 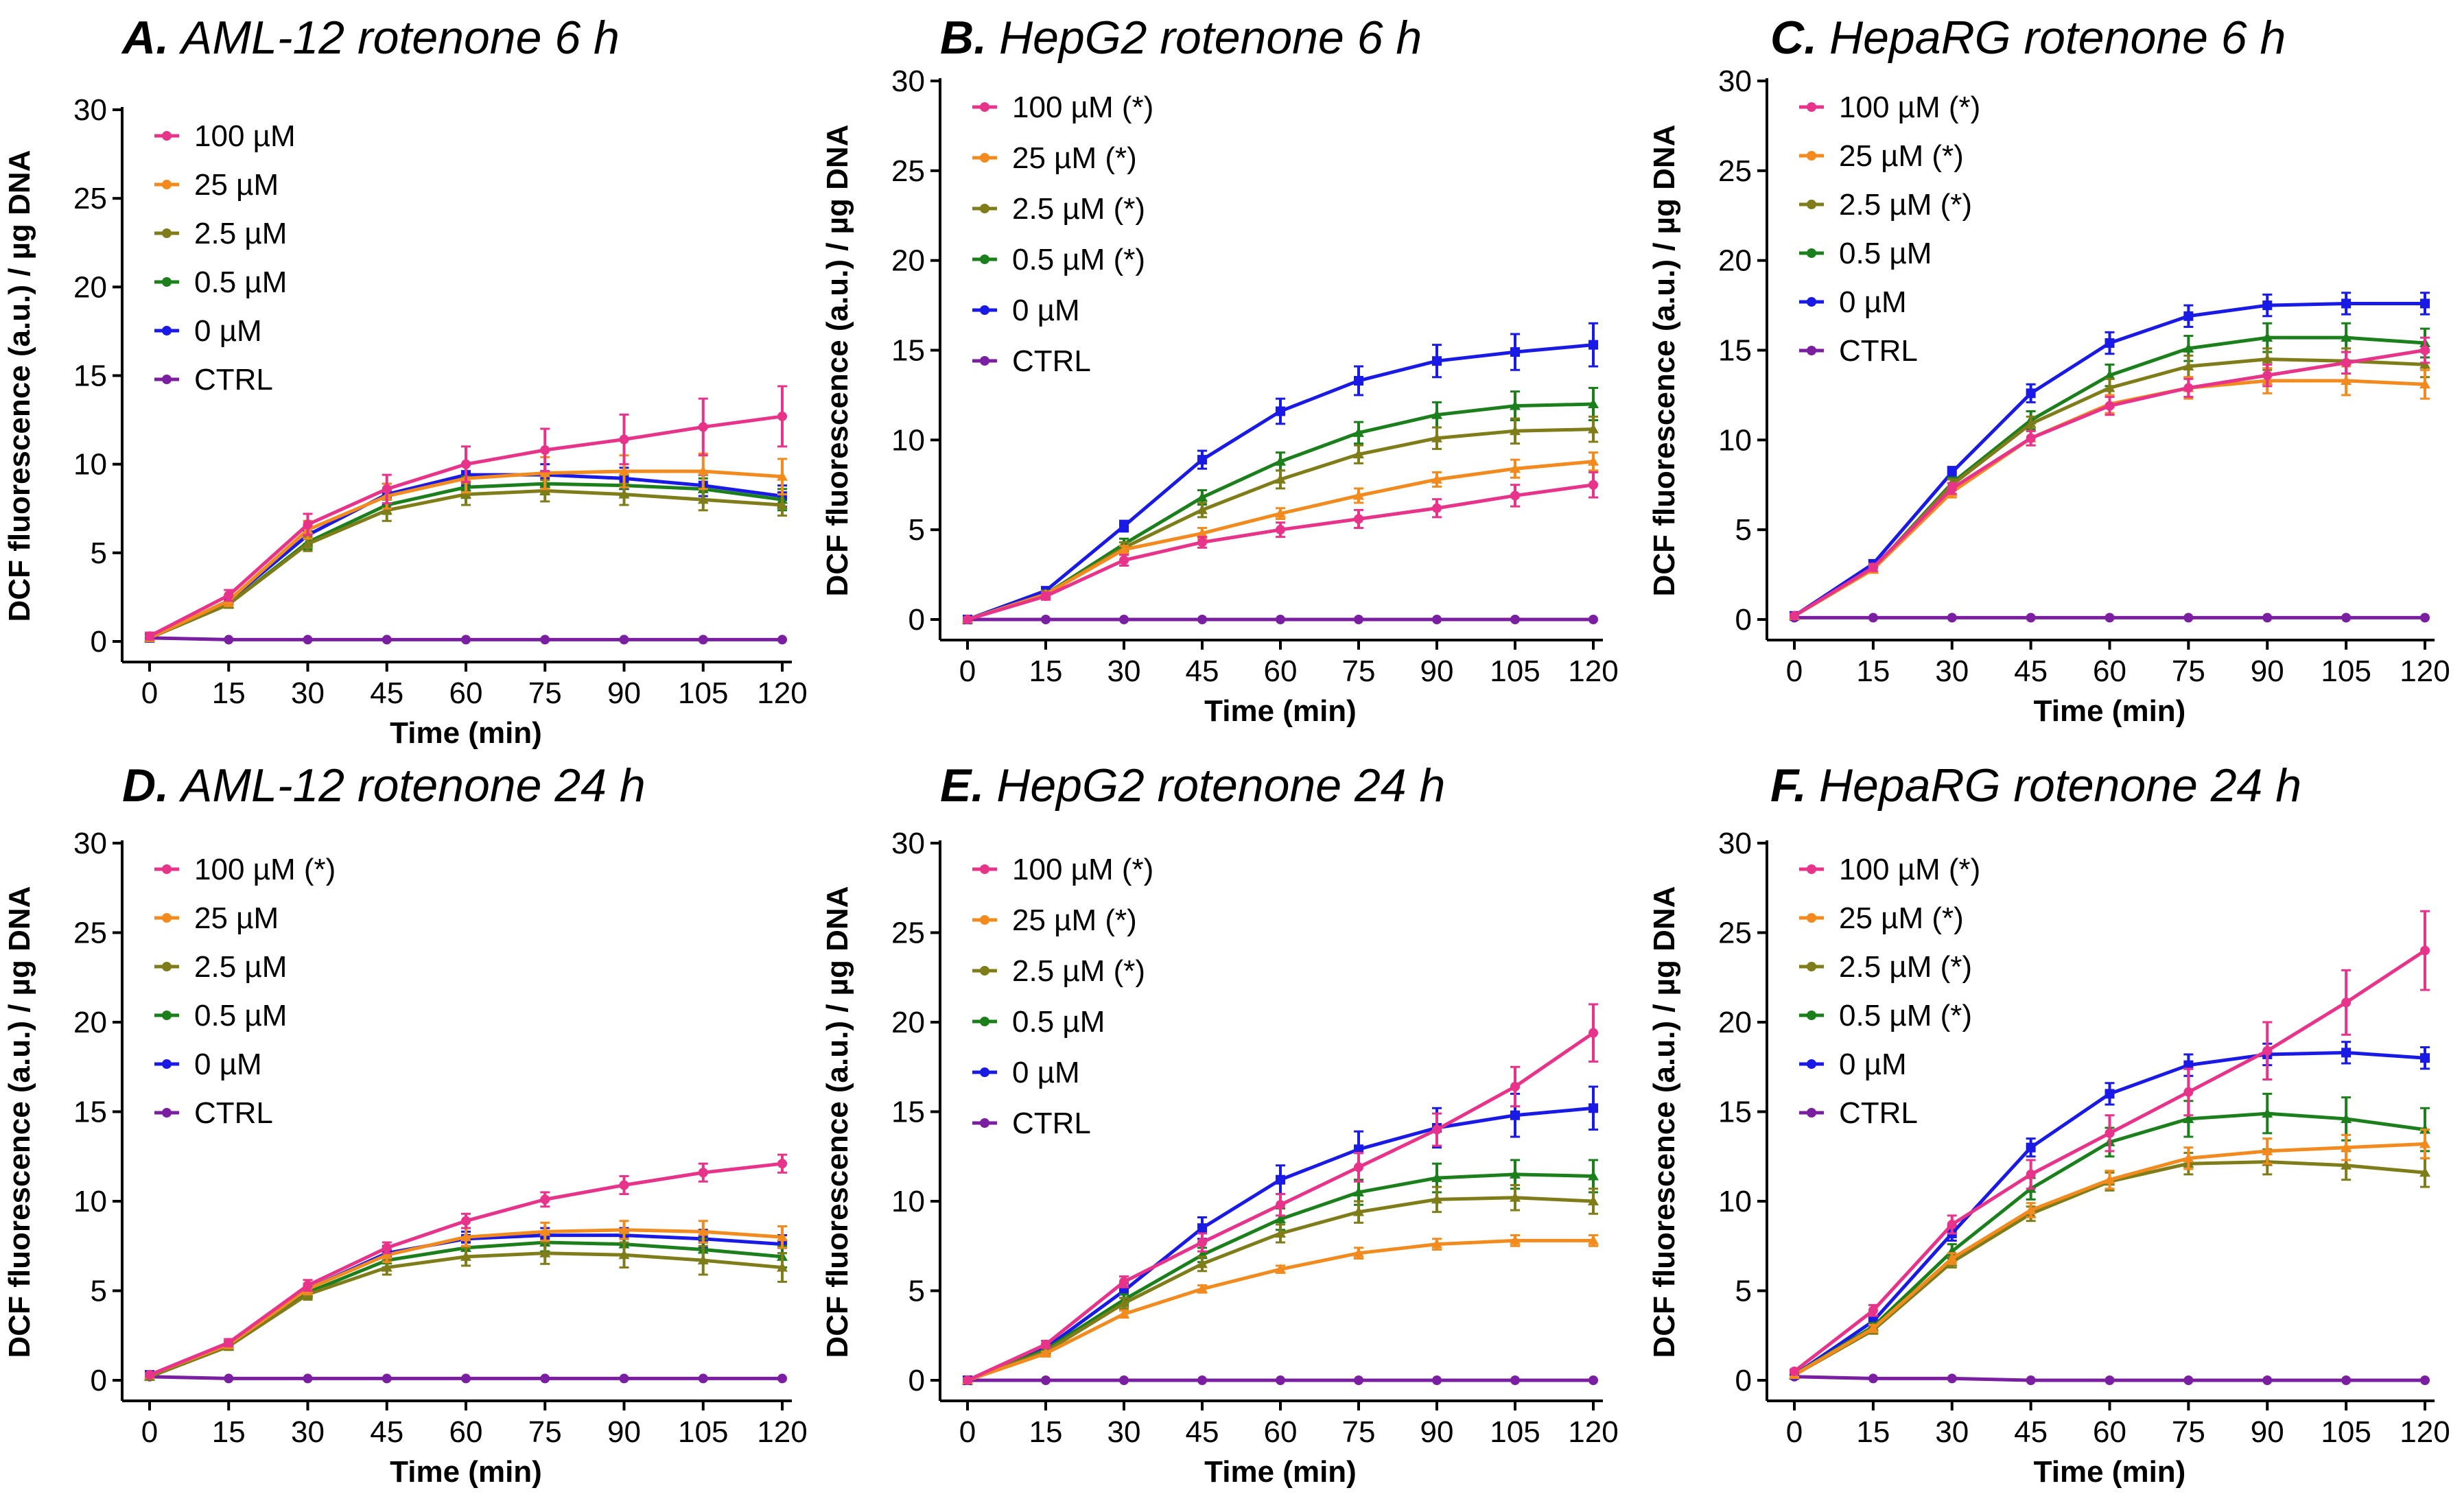 What do you see at coordinates (916, 530) in the screenshot?
I see `y-tick-label: 5` at bounding box center [916, 530].